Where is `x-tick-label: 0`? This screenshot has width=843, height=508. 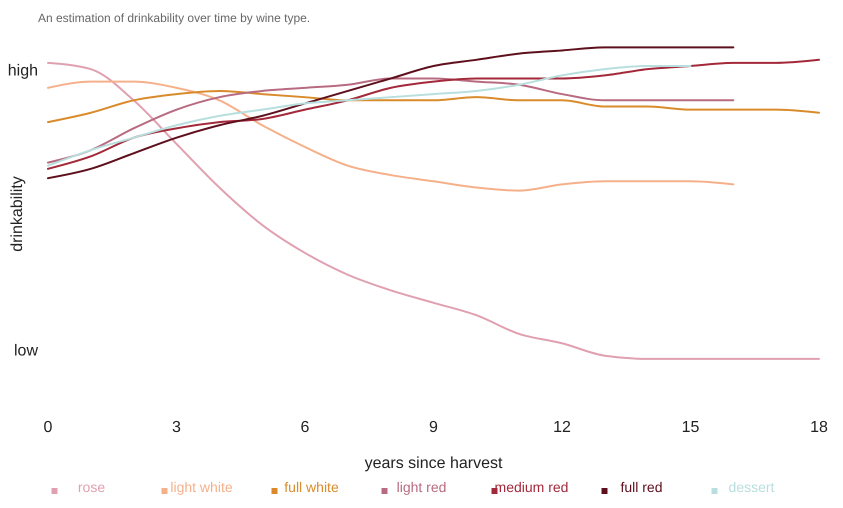
x-tick-label: 0 is located at coordinates (48, 427).